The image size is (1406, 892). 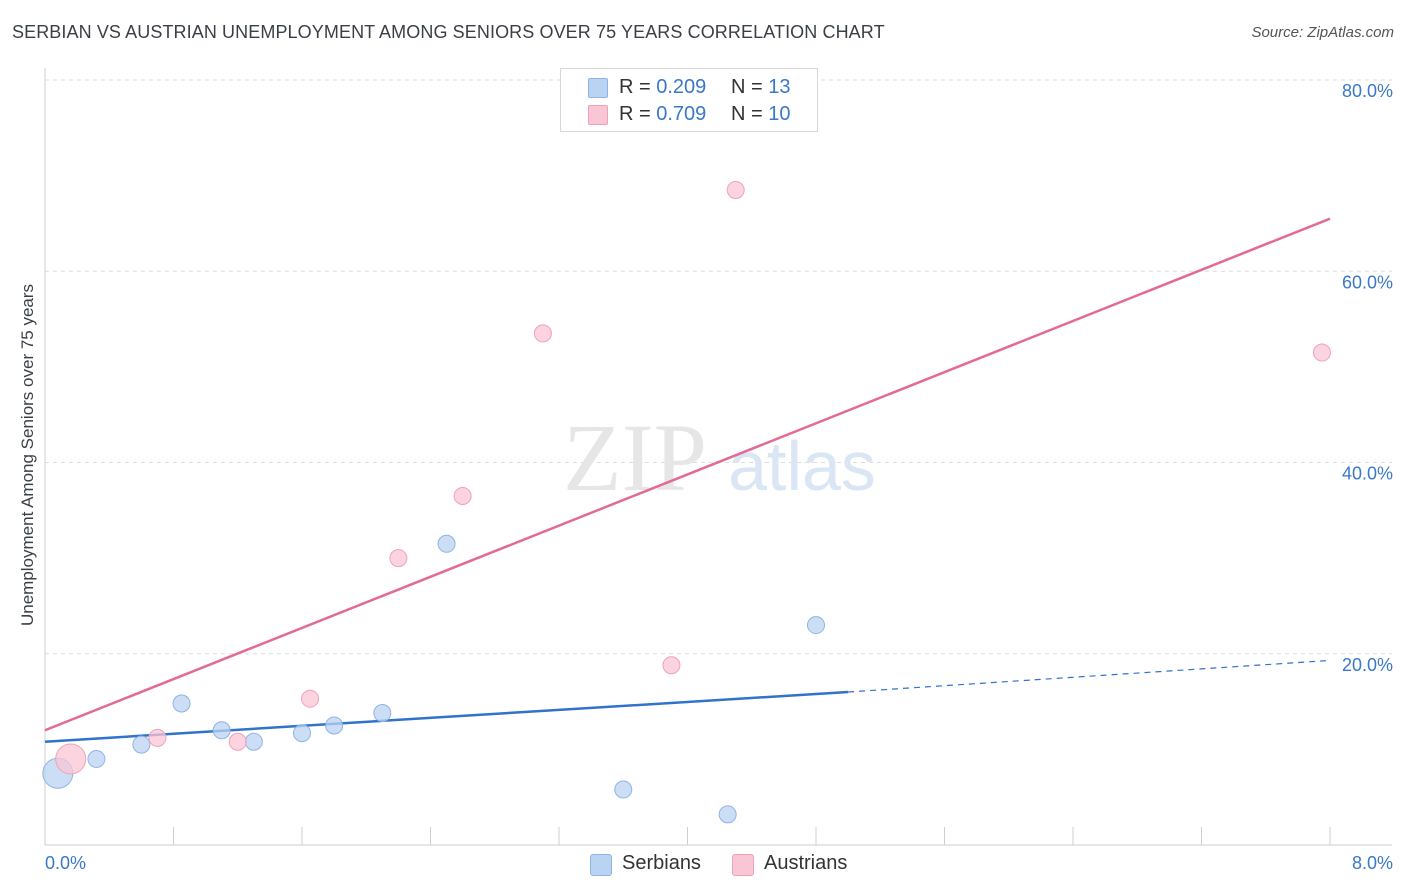 What do you see at coordinates (761, 87) in the screenshot?
I see `serbians-n: N = 13` at bounding box center [761, 87].